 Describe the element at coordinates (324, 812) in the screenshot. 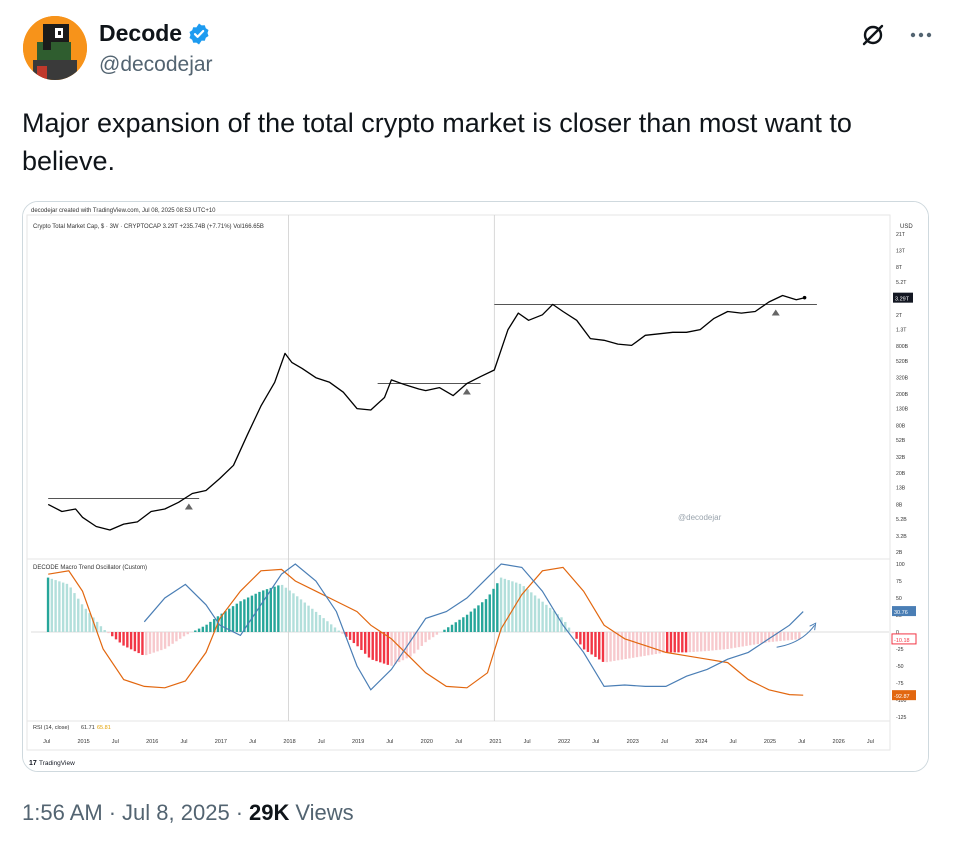

I see `views-label: Views` at that location.